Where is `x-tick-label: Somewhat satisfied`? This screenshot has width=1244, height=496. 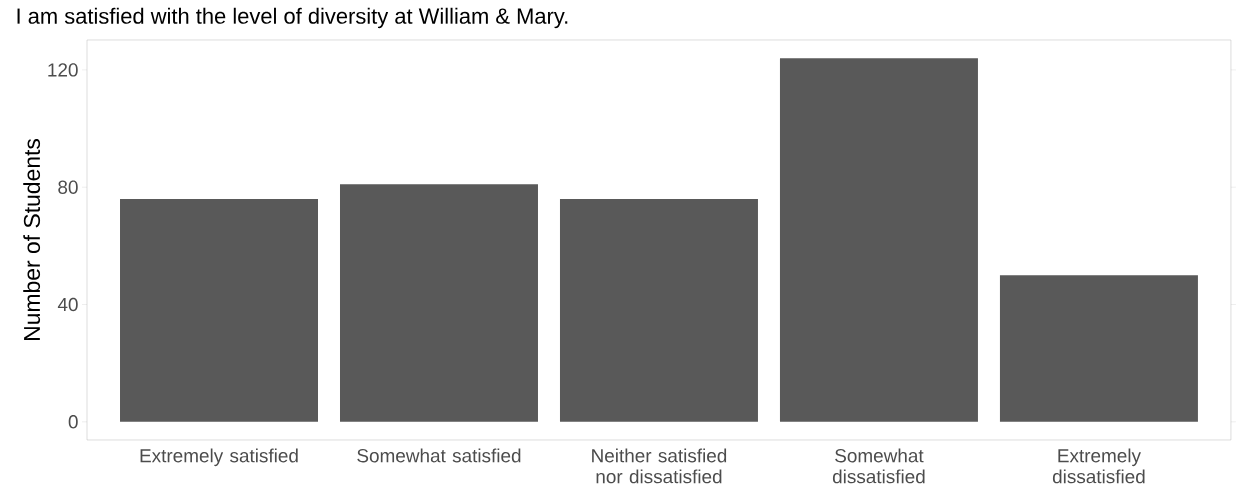 x-tick-label: Somewhat satisfied is located at coordinates (439, 455).